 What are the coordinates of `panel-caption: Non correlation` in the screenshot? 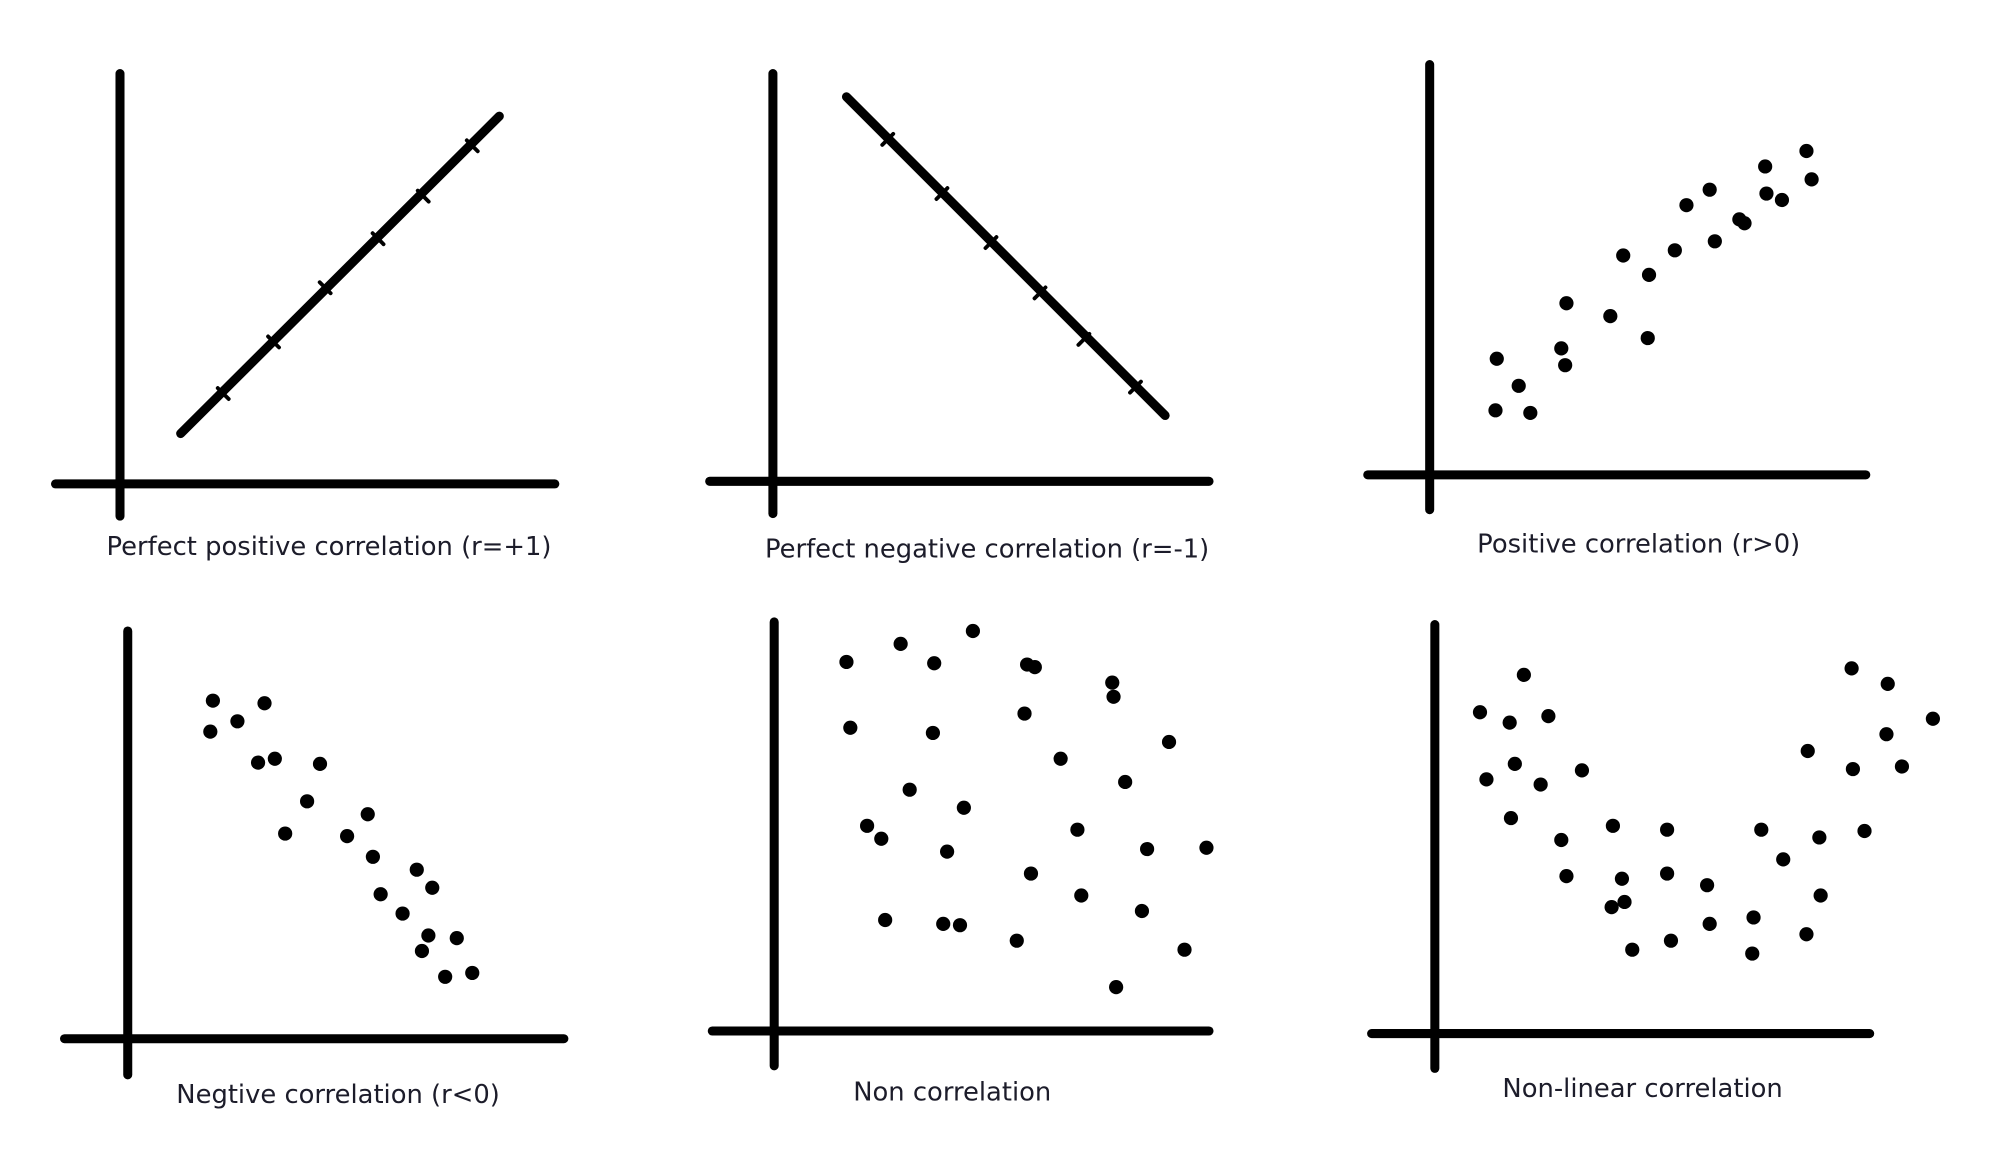 It's located at (952, 1093).